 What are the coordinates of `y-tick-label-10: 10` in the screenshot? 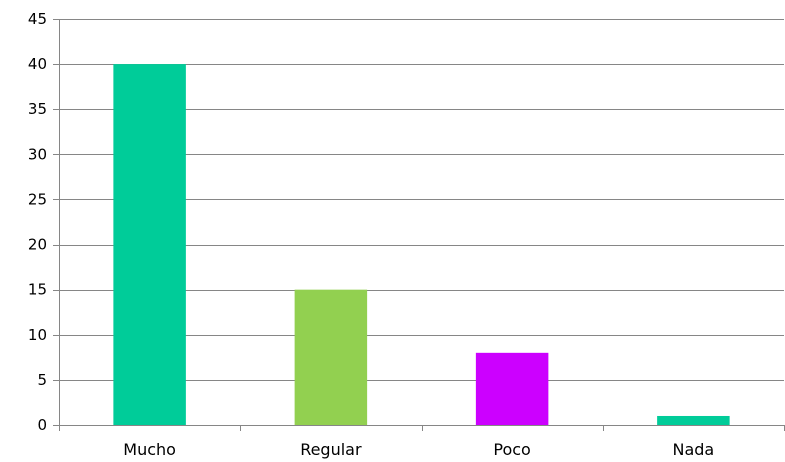 It's located at (37, 335).